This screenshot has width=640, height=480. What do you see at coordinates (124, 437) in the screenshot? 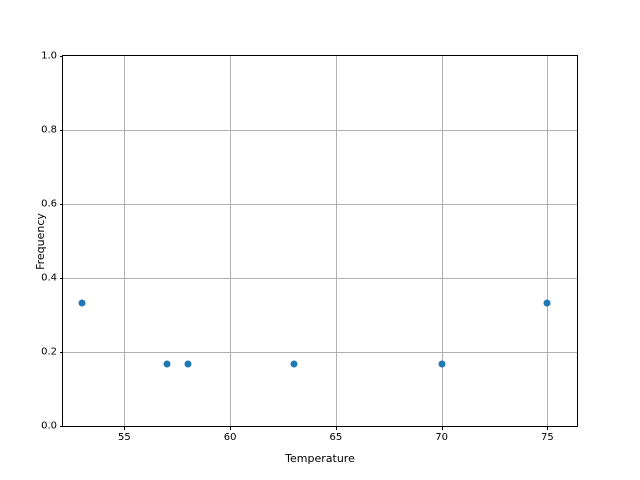
I see `x-tick-label: 55` at bounding box center [124, 437].